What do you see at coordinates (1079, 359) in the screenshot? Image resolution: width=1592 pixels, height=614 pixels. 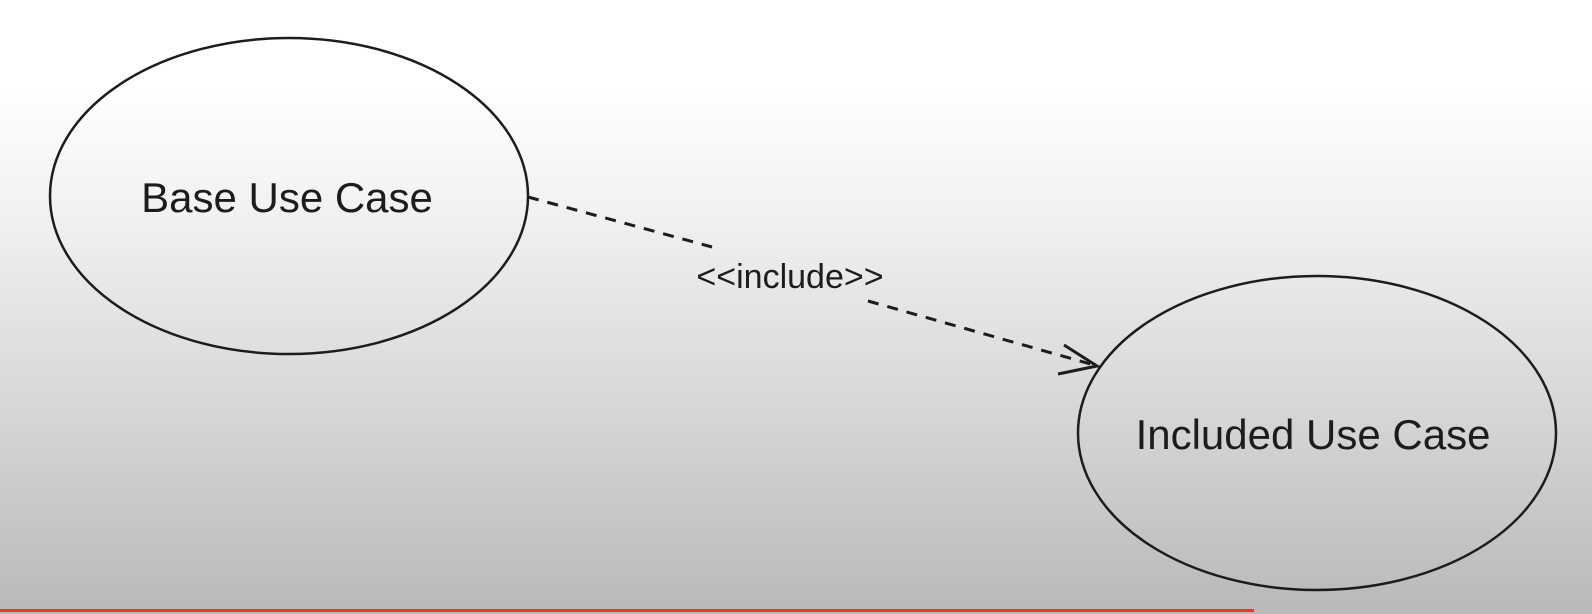 I see `open-arrowhead-icon` at bounding box center [1079, 359].